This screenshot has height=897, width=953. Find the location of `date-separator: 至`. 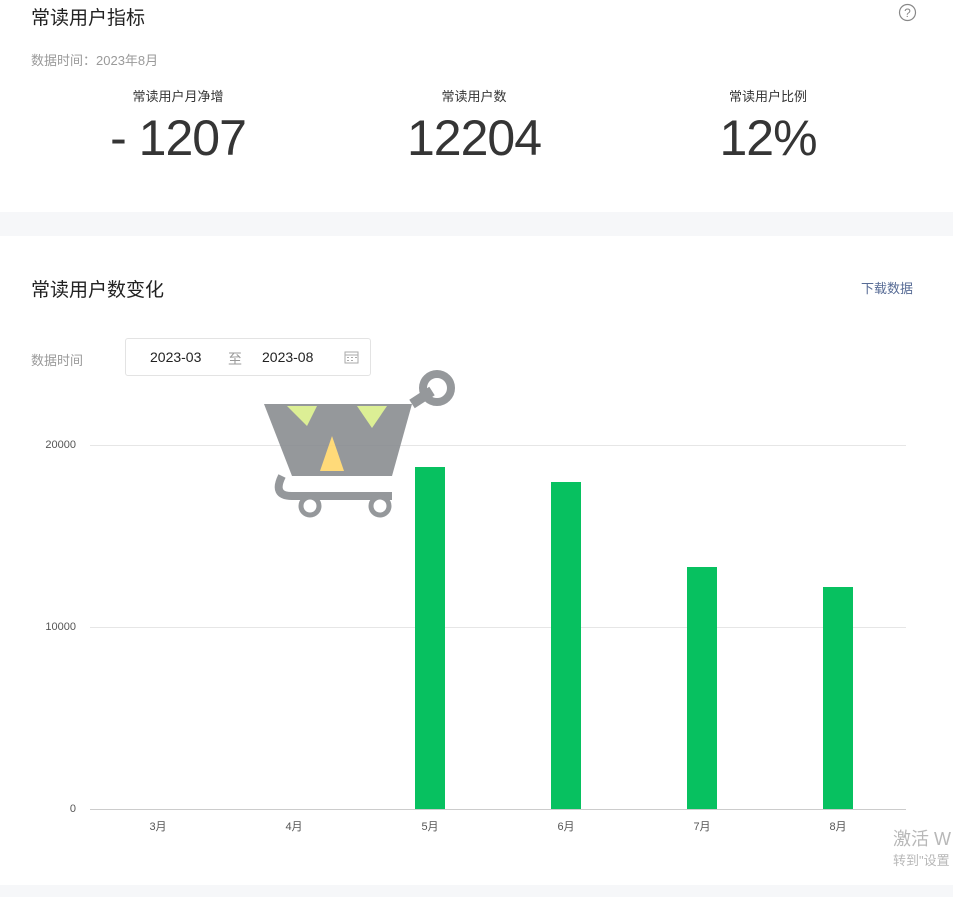

date-separator: 至 is located at coordinates (235, 359).